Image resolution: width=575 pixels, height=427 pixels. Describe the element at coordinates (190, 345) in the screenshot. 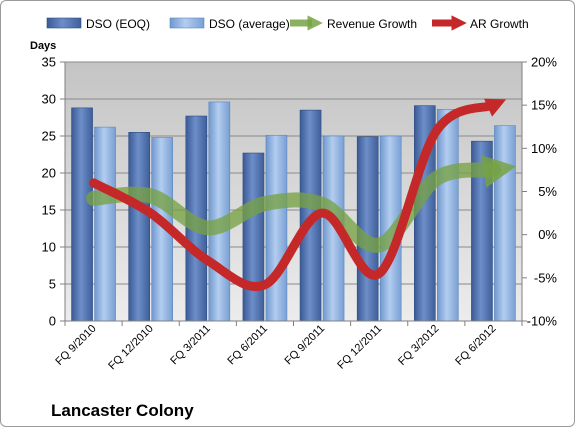

I see `category-label: FQ 3/2011` at that location.